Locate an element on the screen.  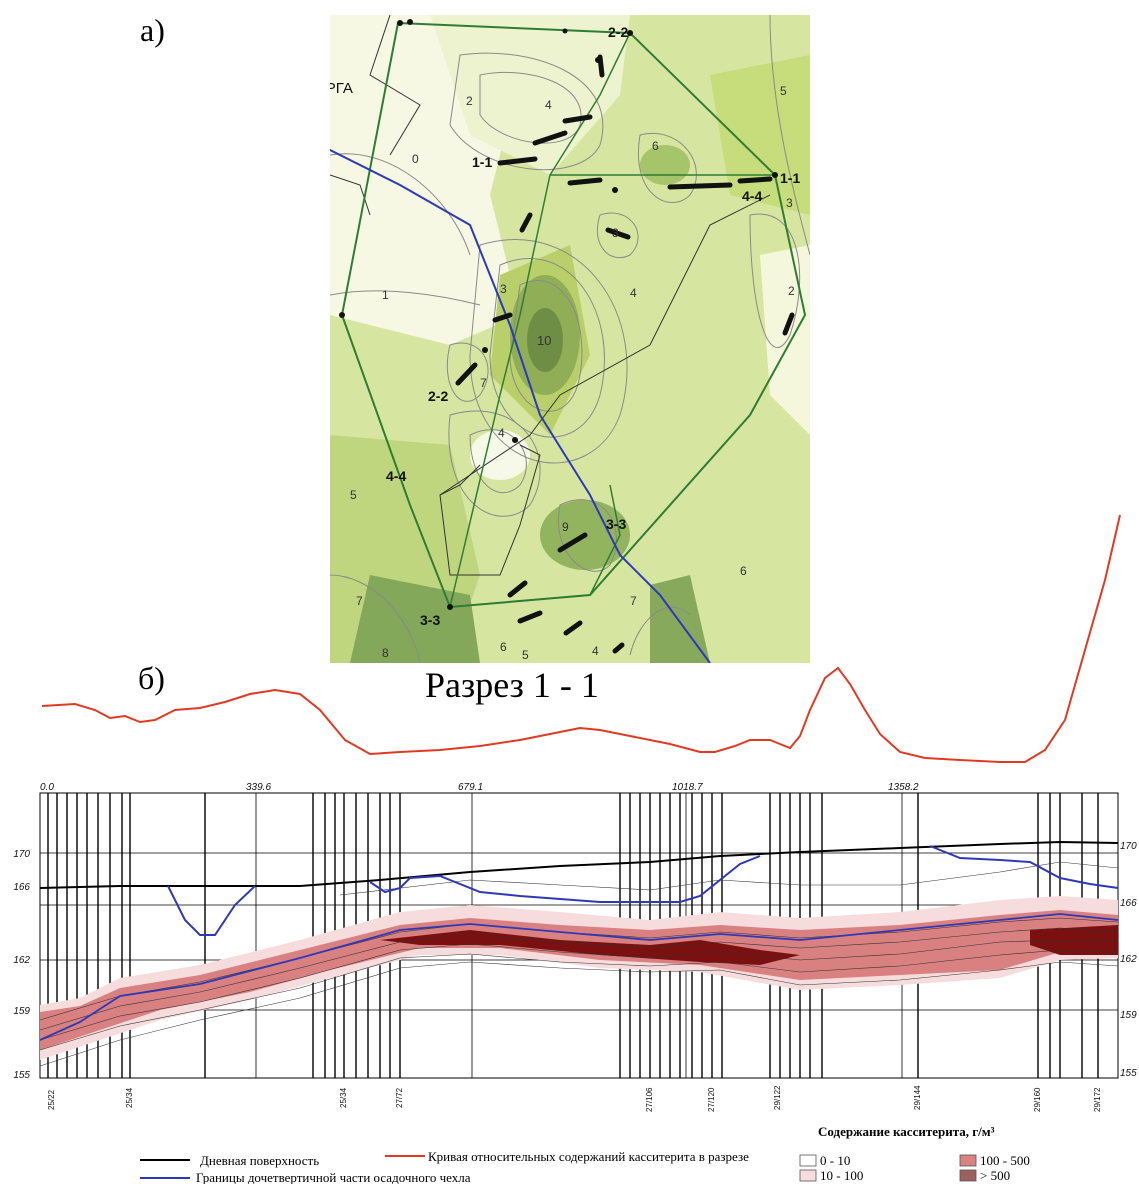
section-label-2-2-top: 2-2 is located at coordinates (618, 32).